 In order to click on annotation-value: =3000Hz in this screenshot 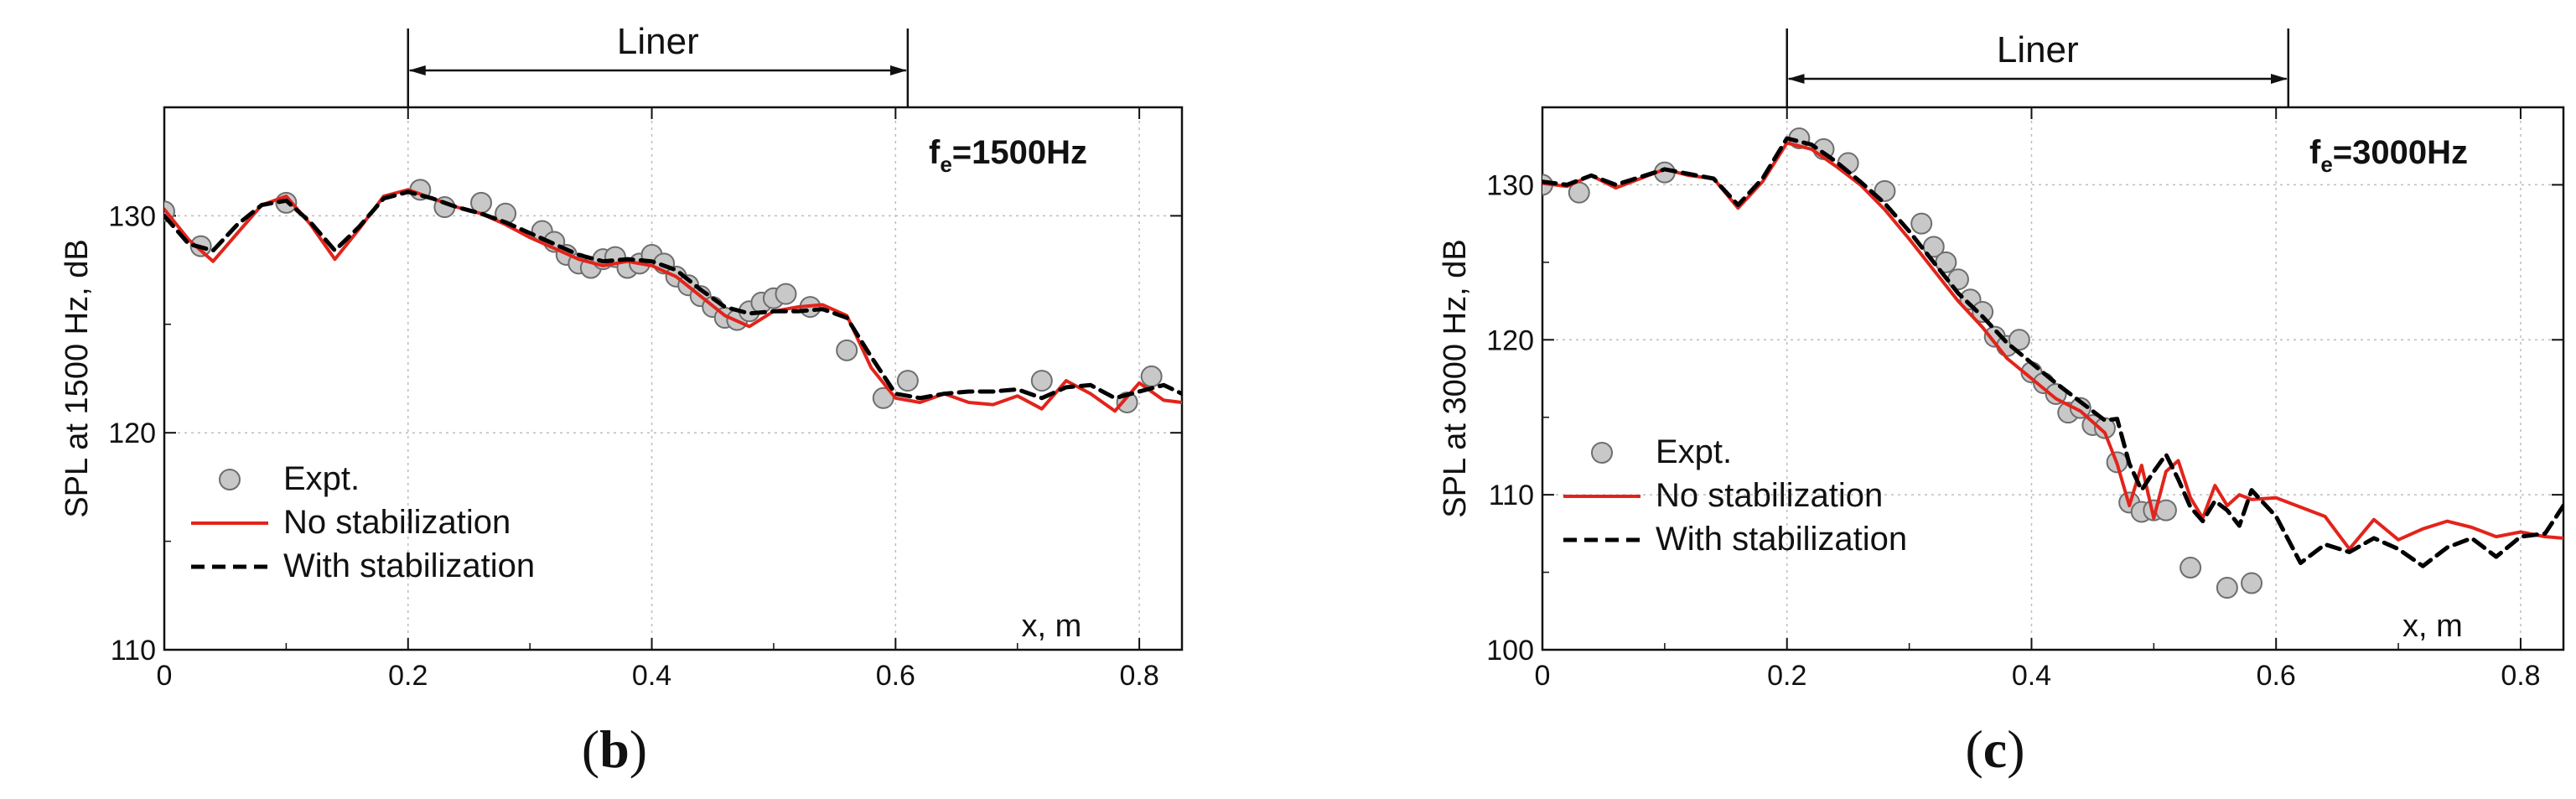, I will do `click(2400, 152)`.